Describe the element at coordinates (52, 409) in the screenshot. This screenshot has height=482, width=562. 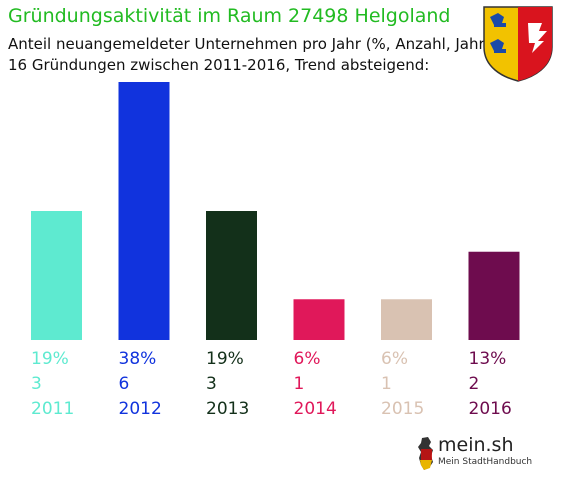
I see `year-label-2011: 2011` at that location.